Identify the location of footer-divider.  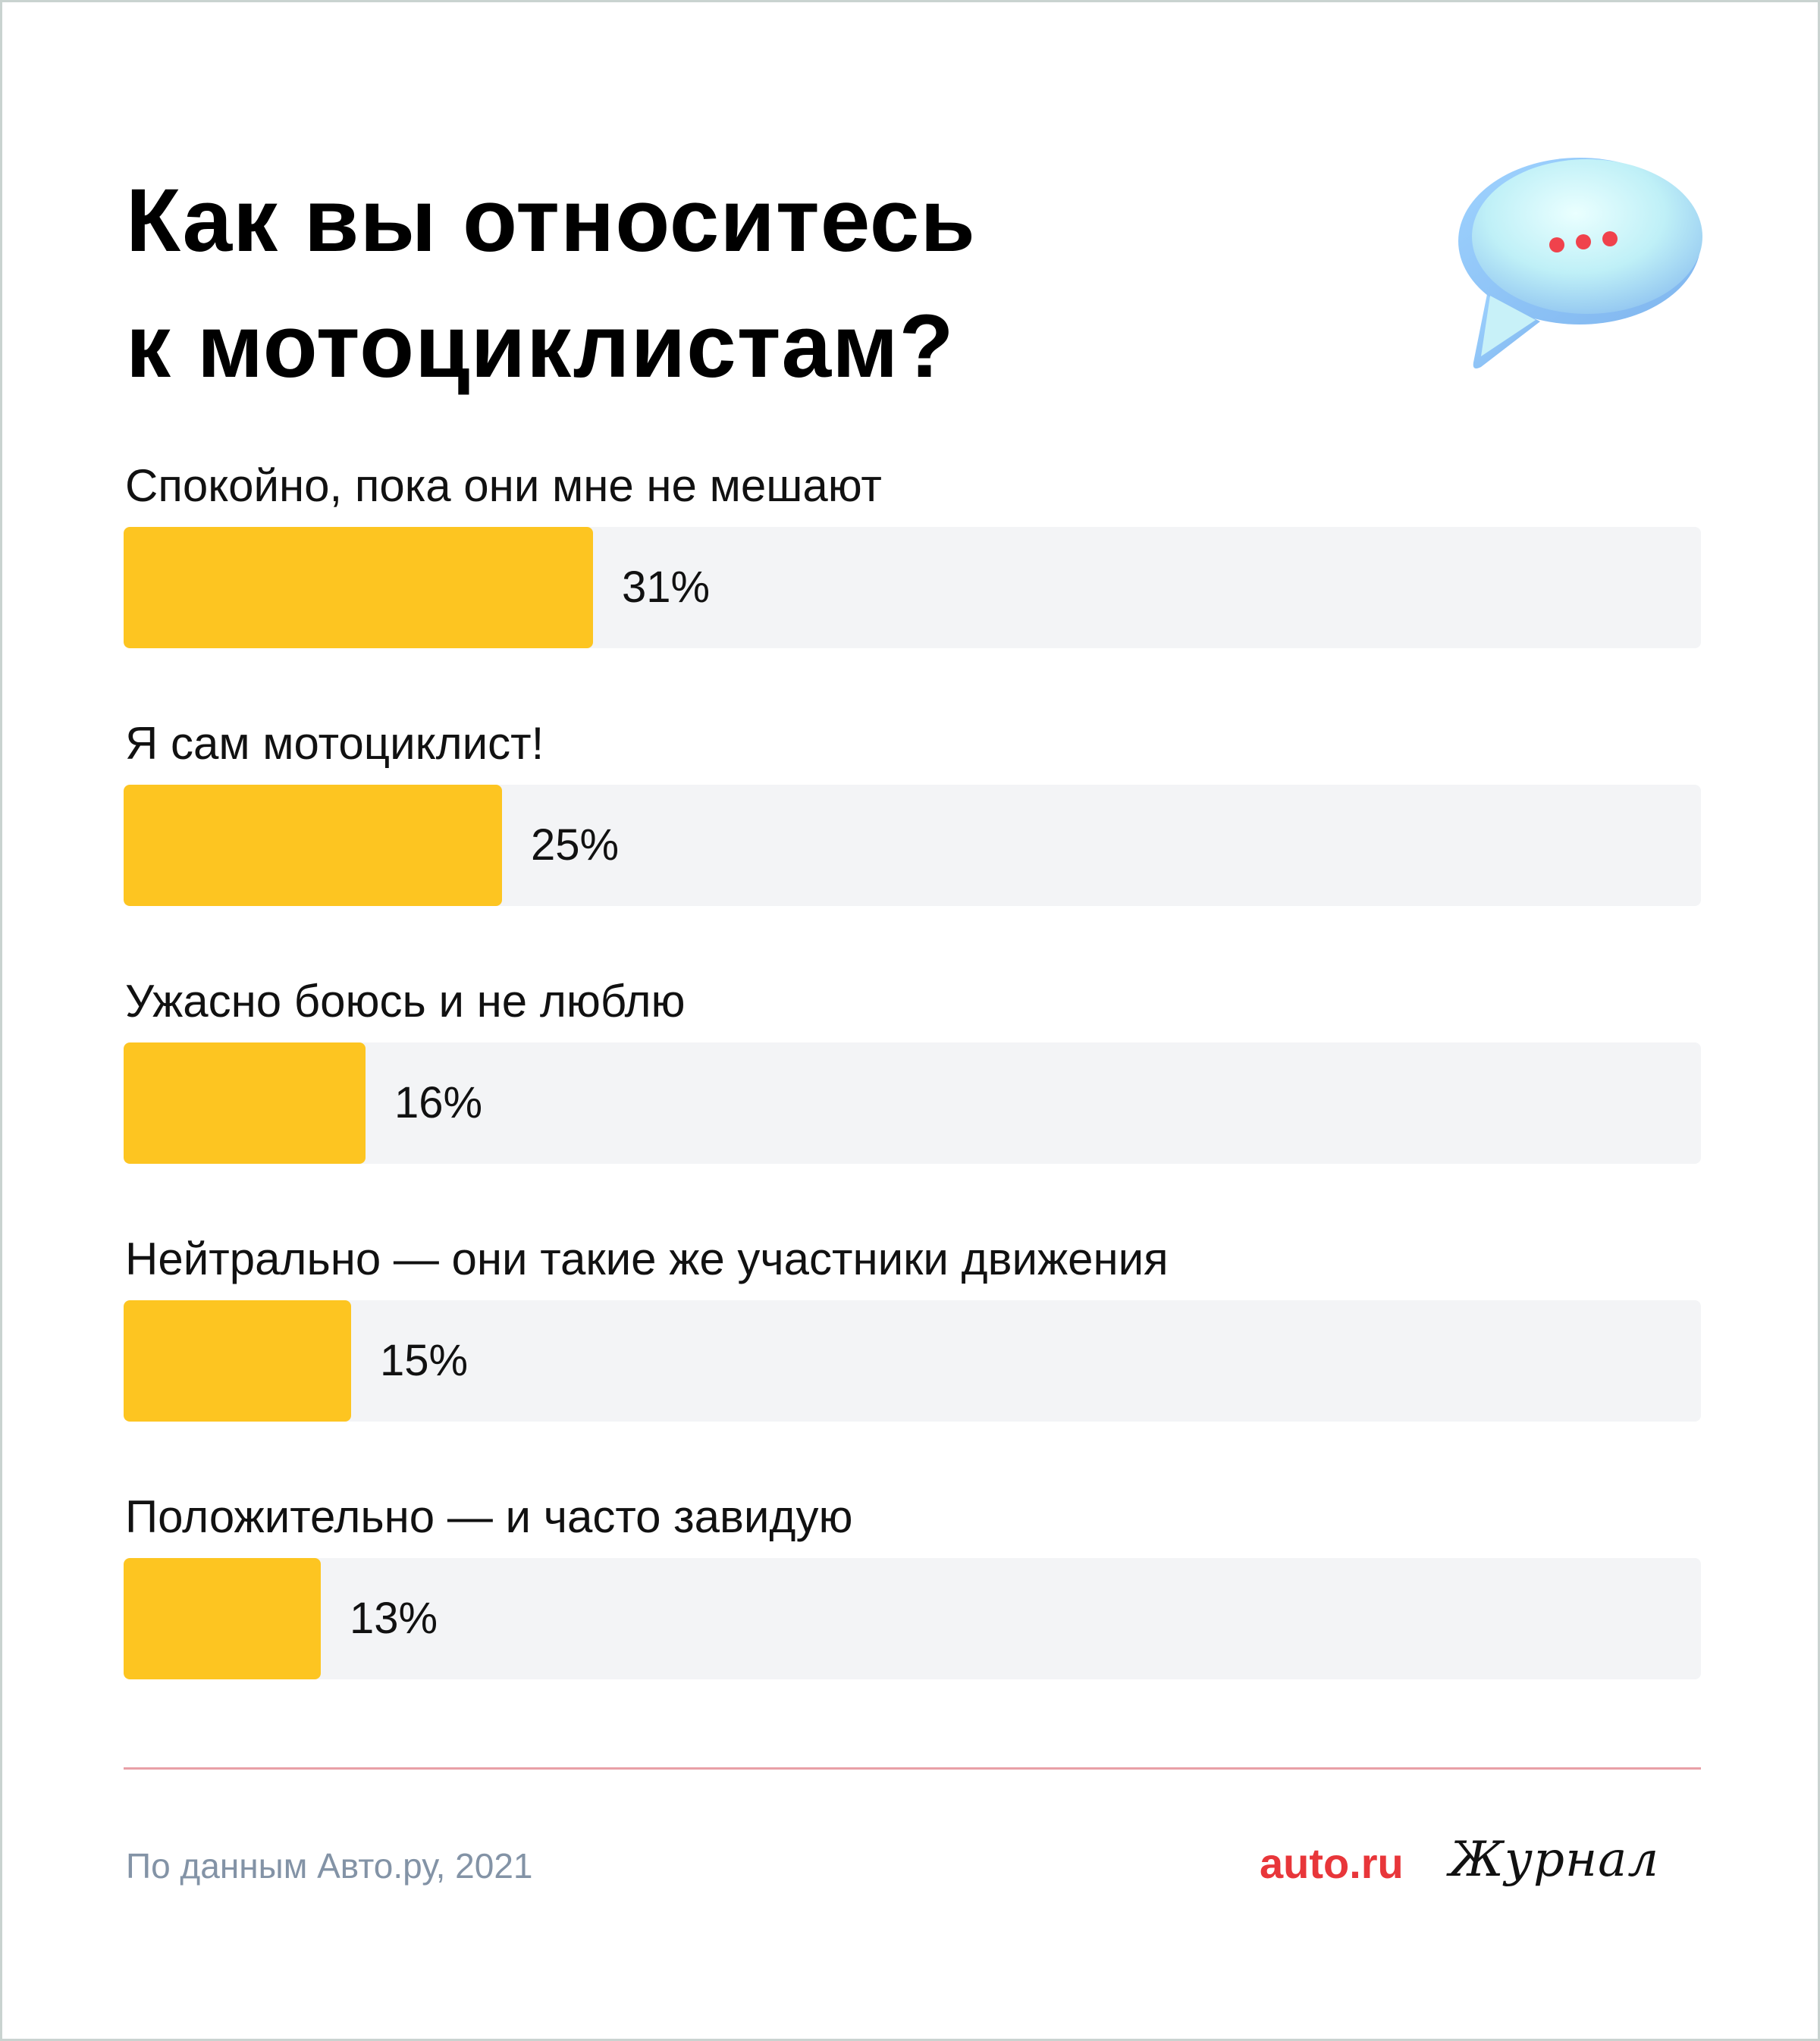
(912, 1768).